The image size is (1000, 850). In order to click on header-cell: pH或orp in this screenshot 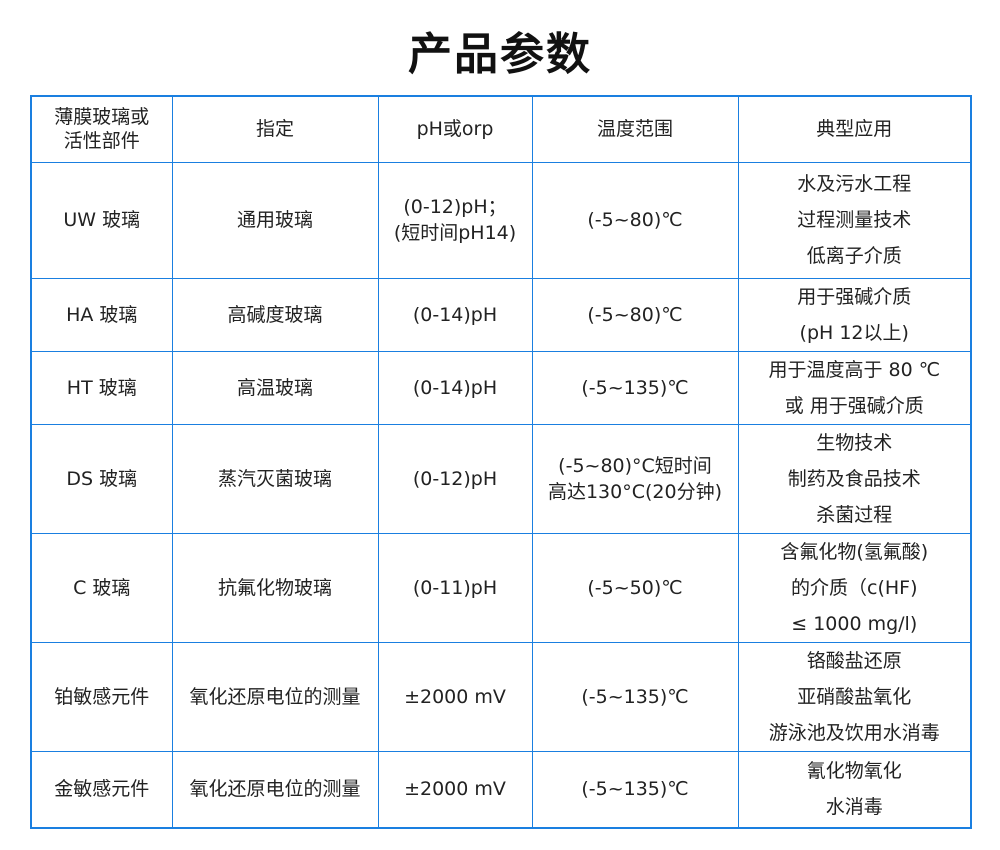, I will do `click(455, 129)`.